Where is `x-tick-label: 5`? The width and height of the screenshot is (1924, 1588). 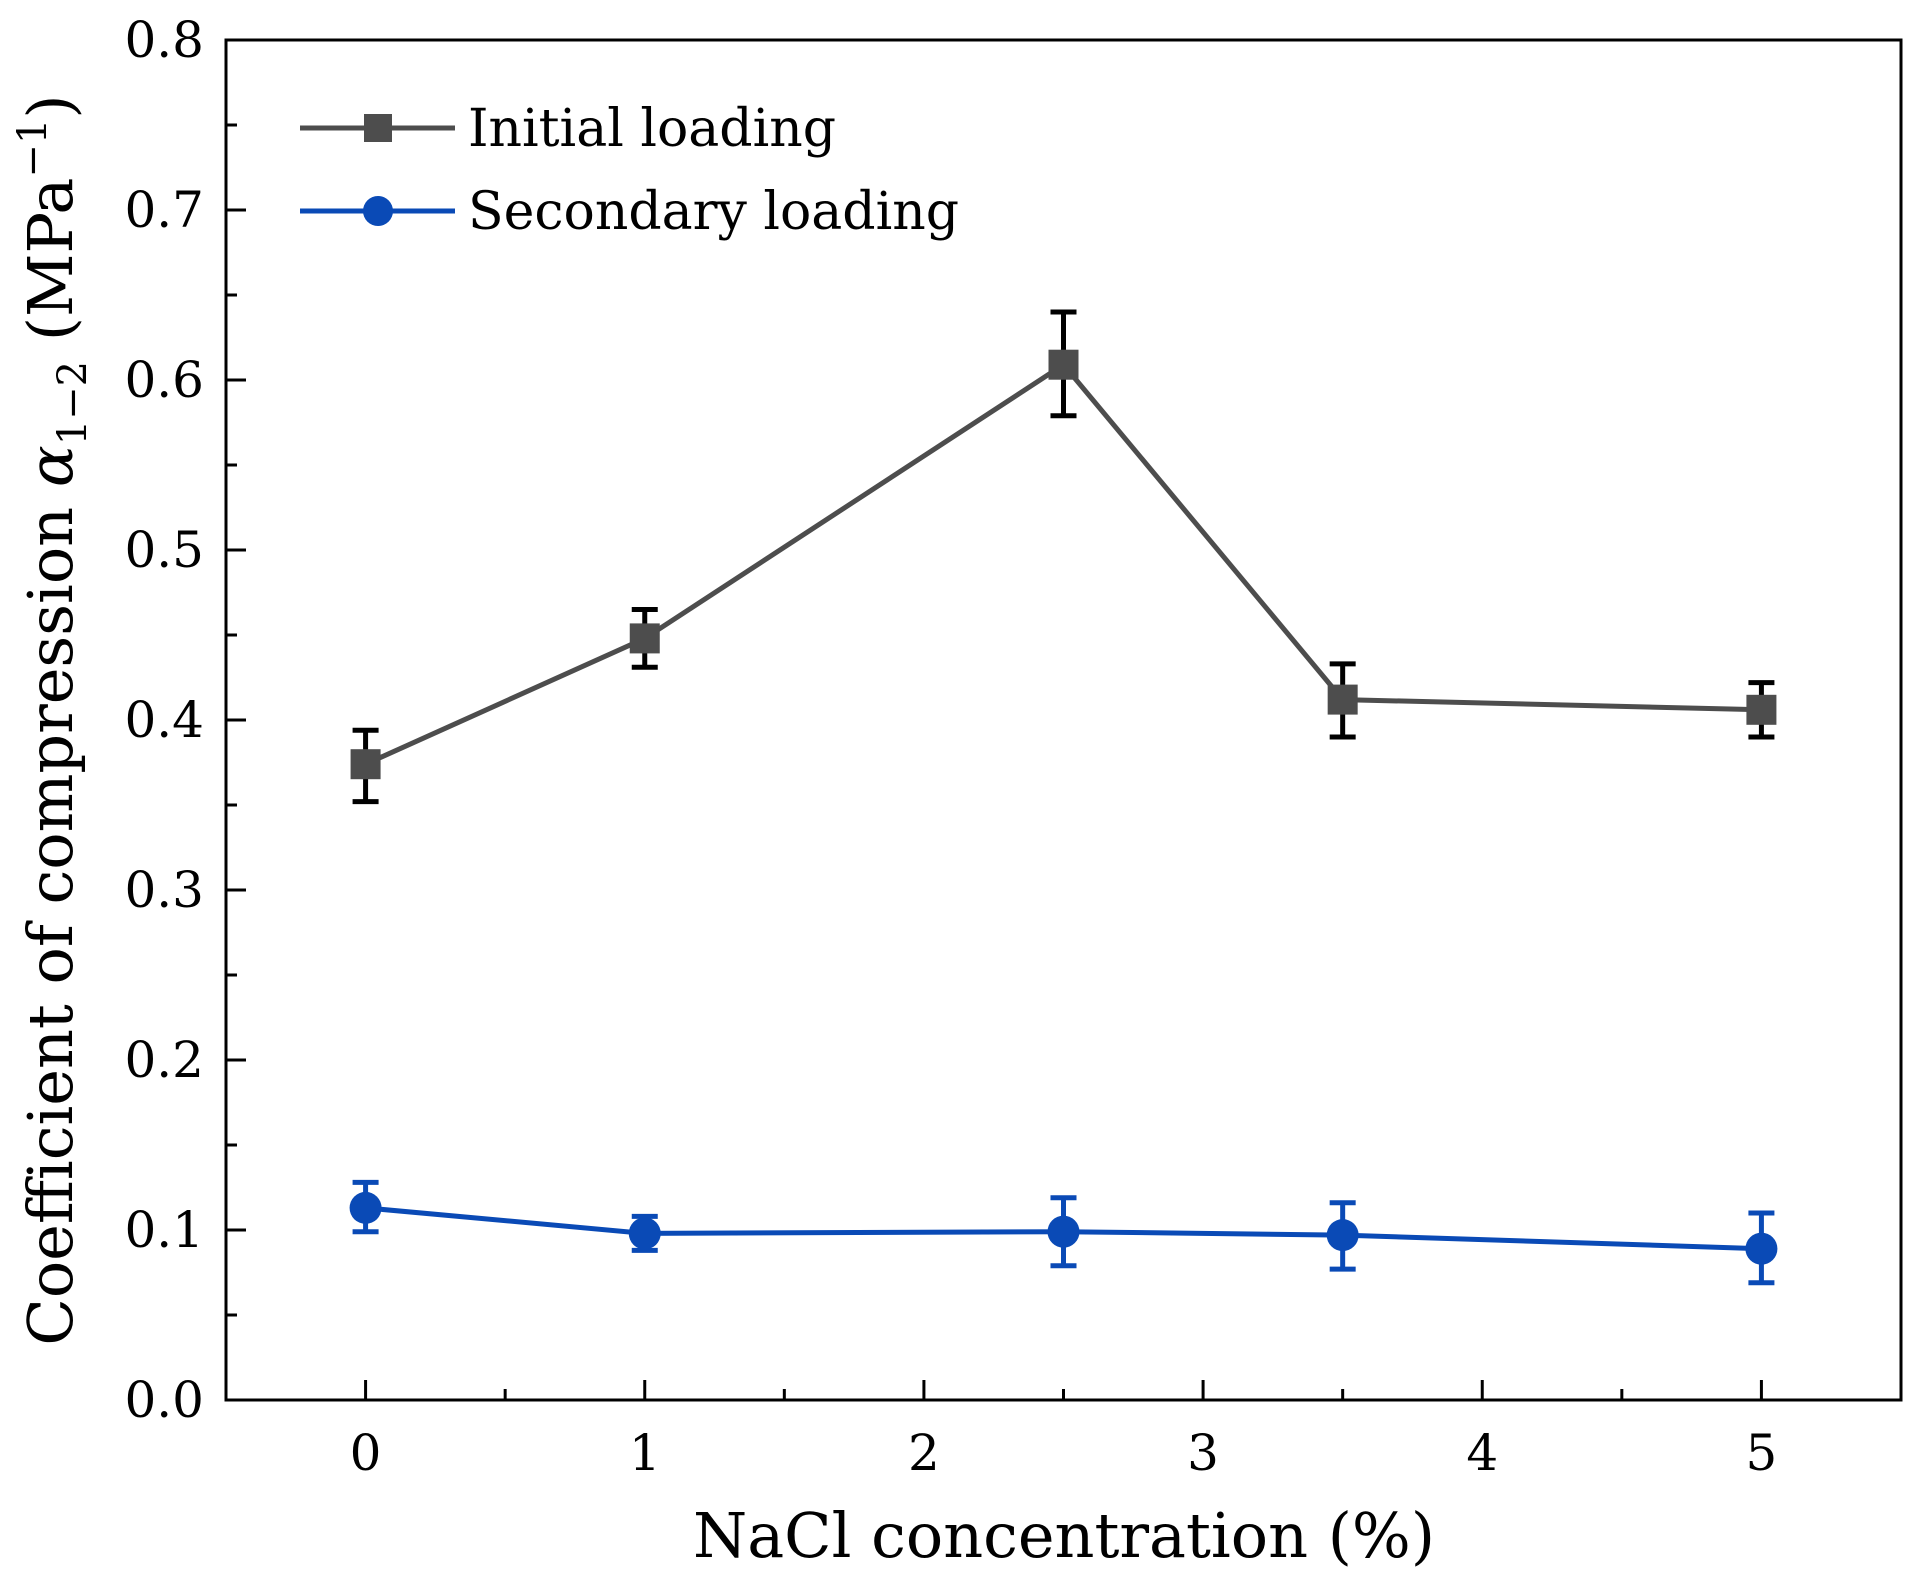 x-tick-label: 5 is located at coordinates (1762, 1453).